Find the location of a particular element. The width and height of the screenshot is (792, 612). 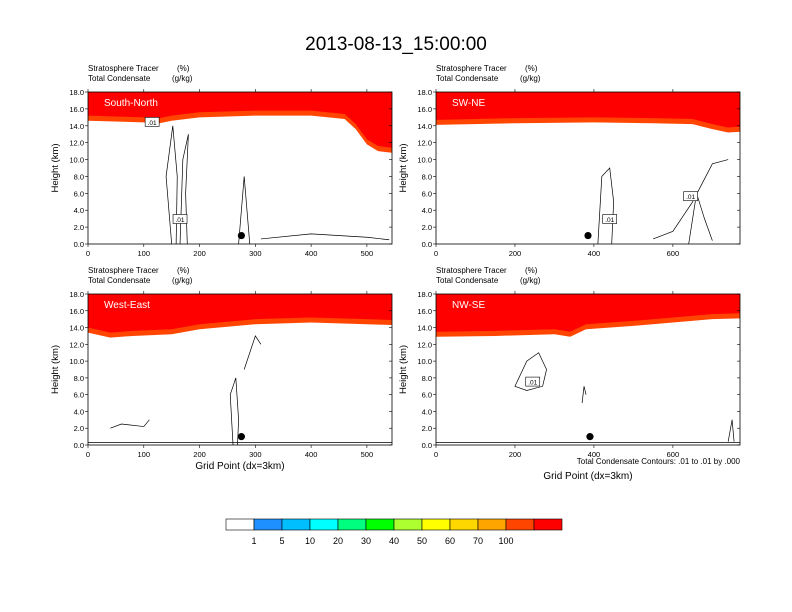

panel-label: SW-NE is located at coordinates (468, 103).